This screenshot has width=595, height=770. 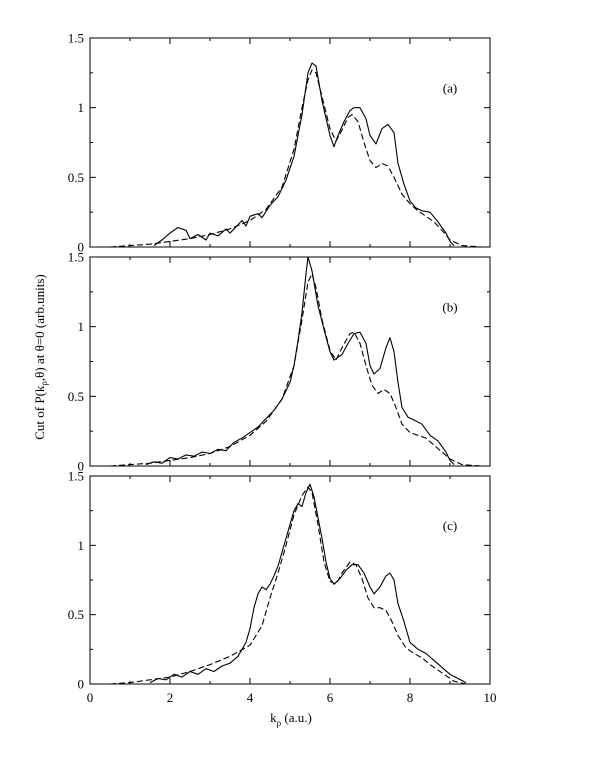 I want to click on x-tick-label: 2, so click(x=170, y=697).